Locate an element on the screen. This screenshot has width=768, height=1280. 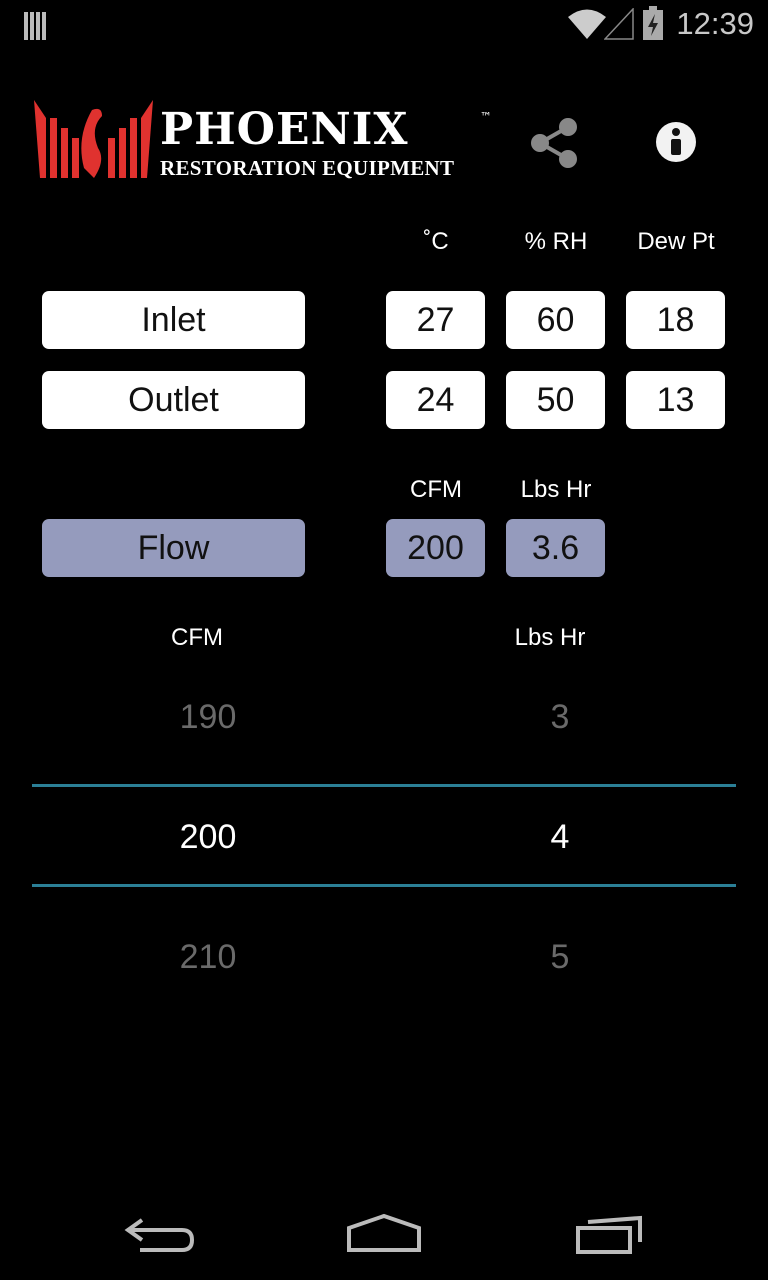
flow-lbs-field: 3.6 is located at coordinates (555, 548).